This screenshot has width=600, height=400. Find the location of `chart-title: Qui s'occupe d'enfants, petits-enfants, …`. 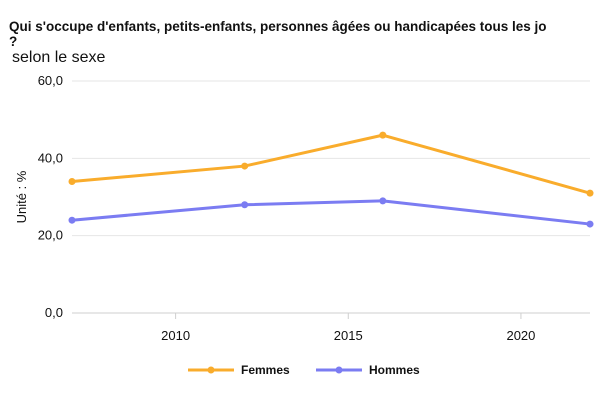

chart-title: Qui s'occupe d'enfants, petits-enfants, … is located at coordinates (278, 26).